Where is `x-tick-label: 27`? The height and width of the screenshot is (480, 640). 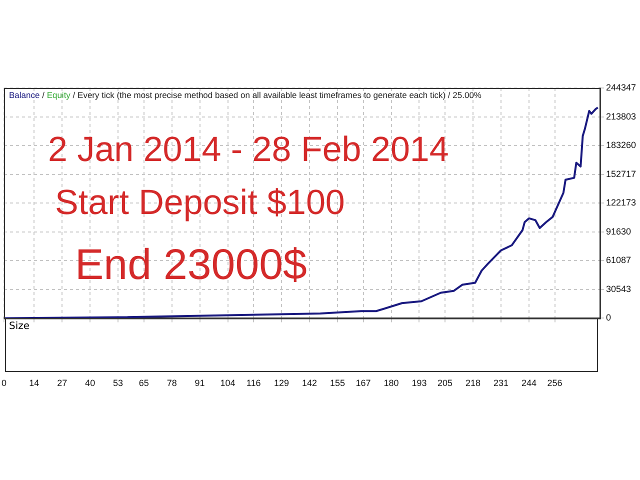
x-tick-label: 27 is located at coordinates (62, 383).